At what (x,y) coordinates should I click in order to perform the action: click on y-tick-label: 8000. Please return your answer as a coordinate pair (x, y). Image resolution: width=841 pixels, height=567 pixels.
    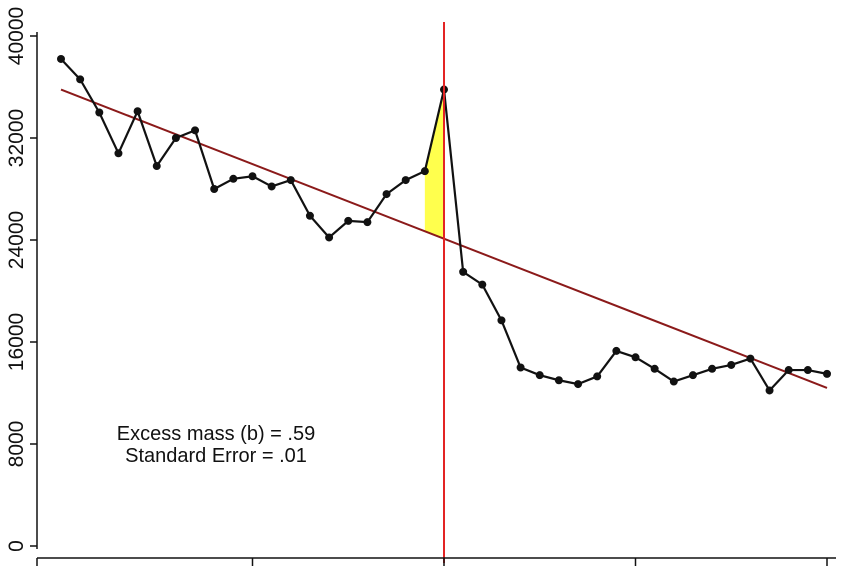
    Looking at the image, I should click on (16, 444).